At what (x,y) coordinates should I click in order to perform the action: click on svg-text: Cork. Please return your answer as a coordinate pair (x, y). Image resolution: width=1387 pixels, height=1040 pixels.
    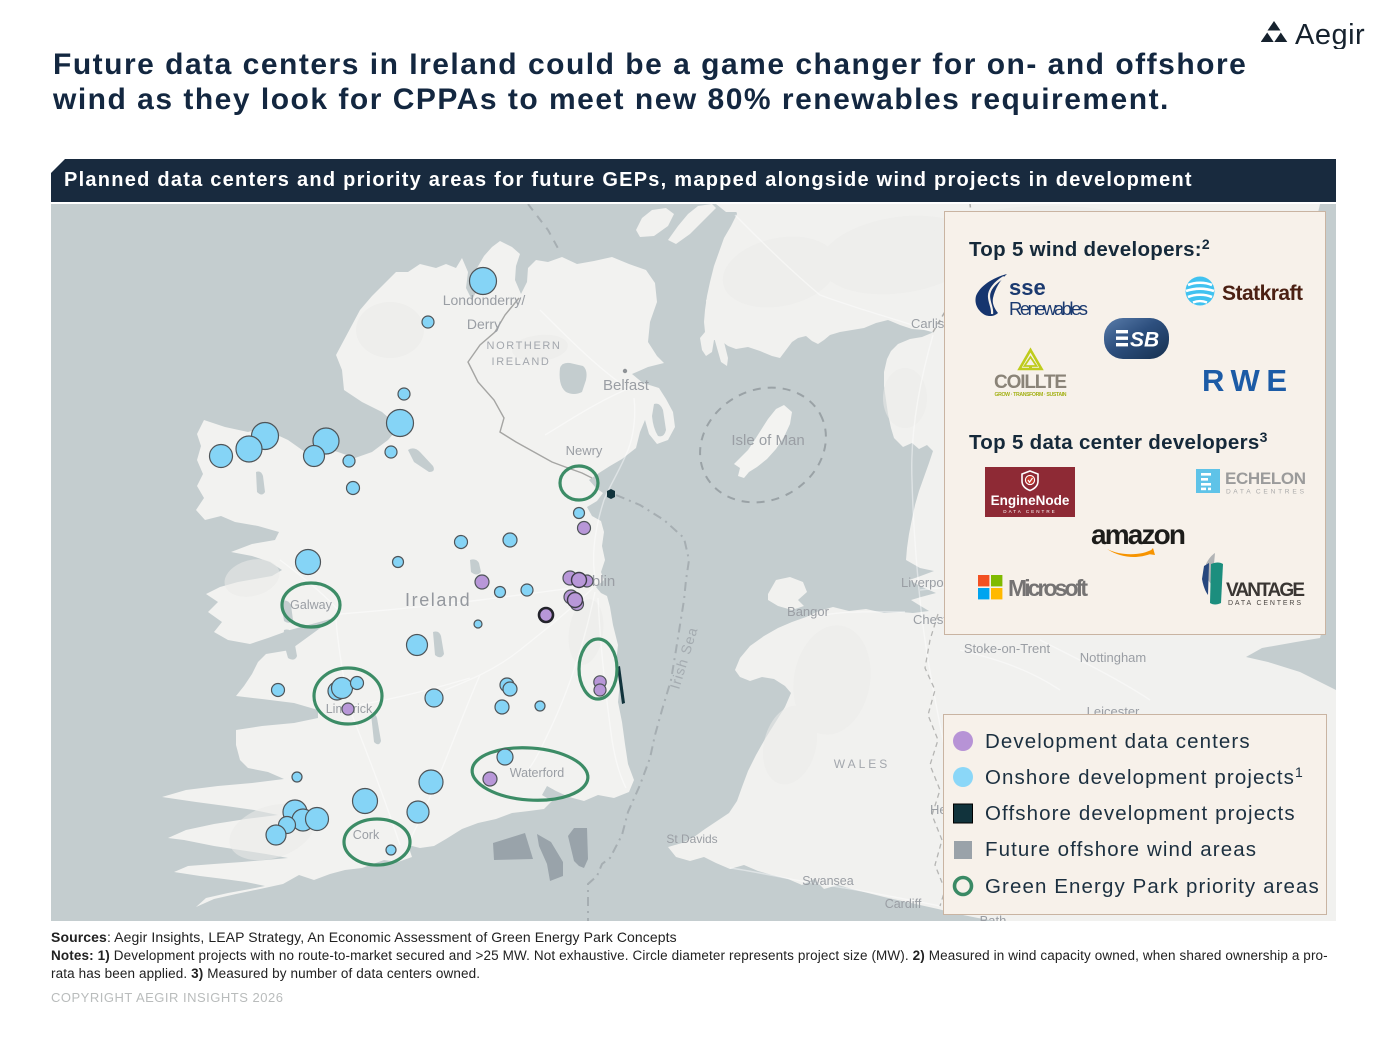
    Looking at the image, I should click on (366, 835).